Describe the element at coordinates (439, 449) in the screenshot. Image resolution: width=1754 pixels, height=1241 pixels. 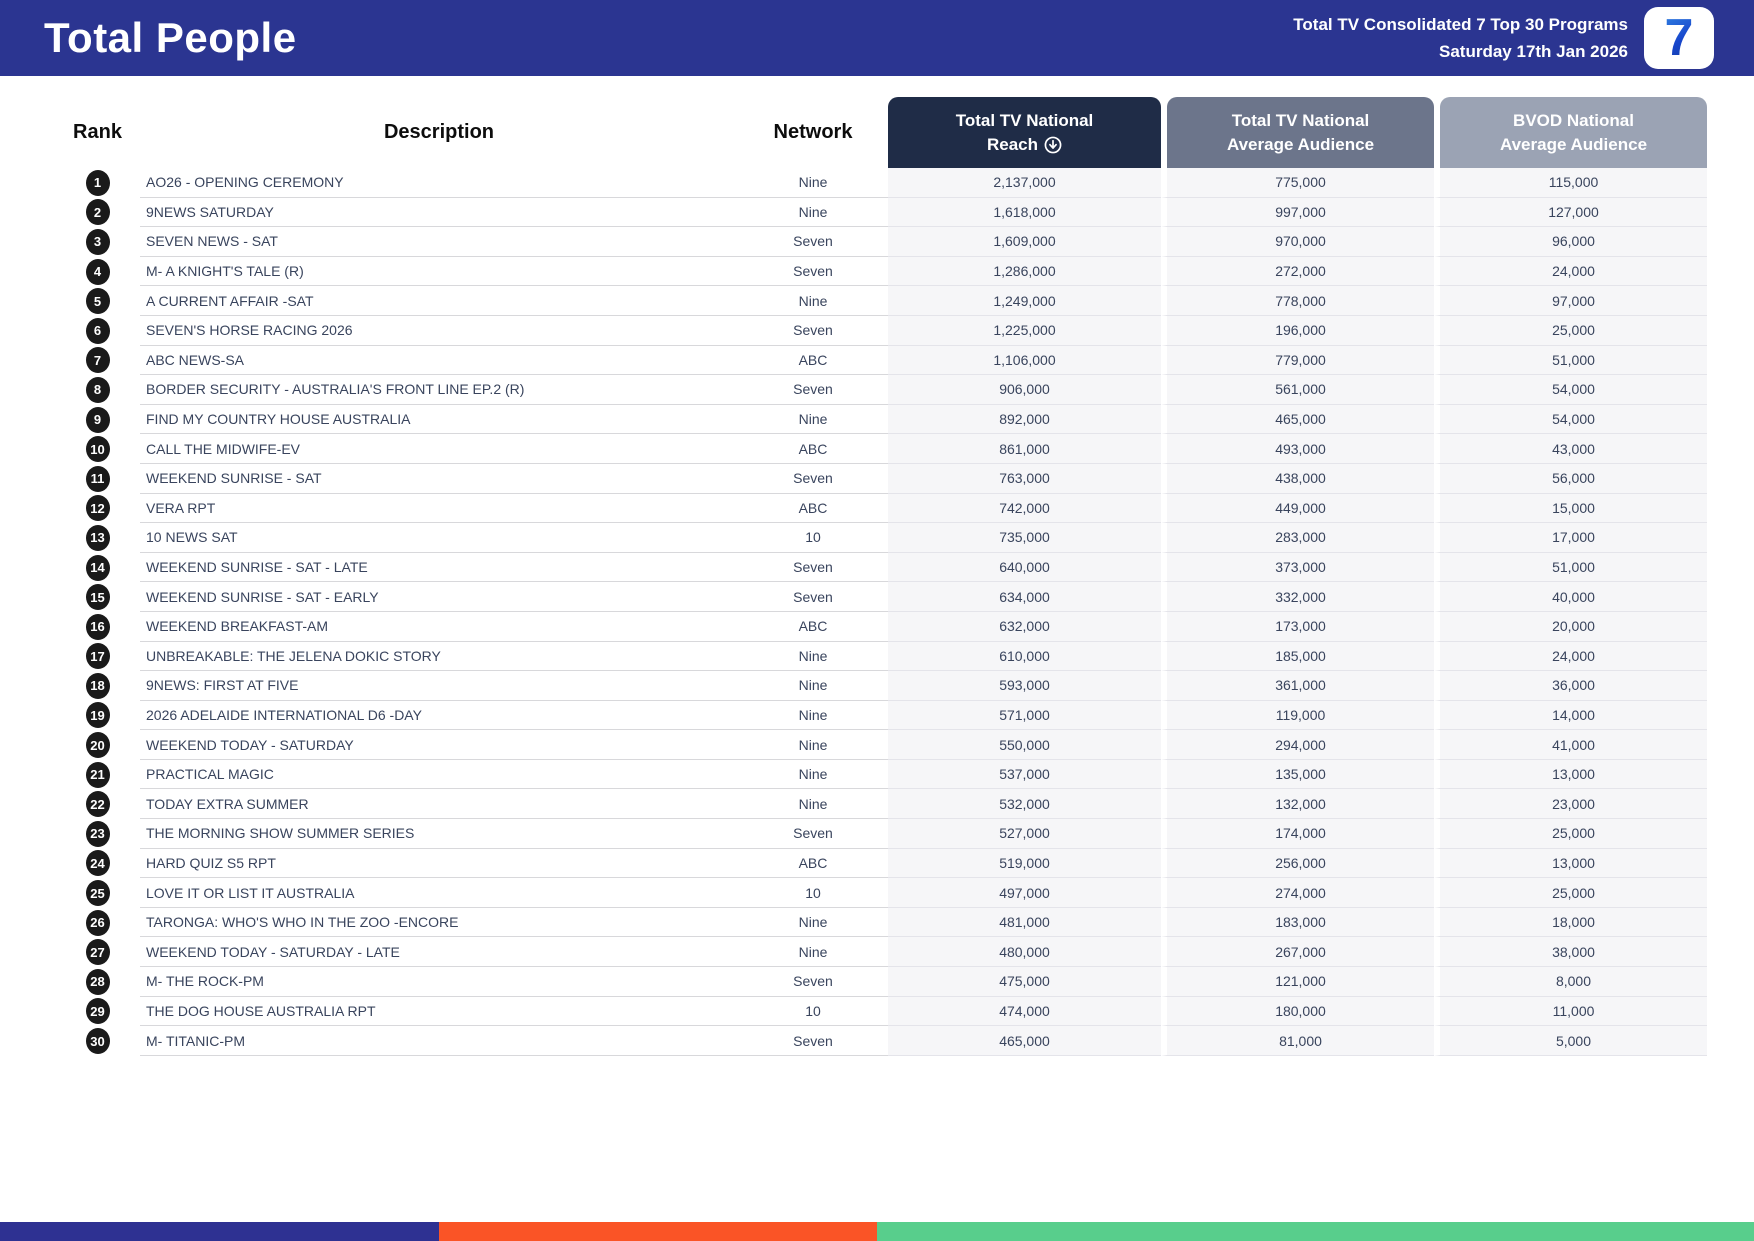
I see `program-description: CALL THE MIDWIFE-EV` at that location.